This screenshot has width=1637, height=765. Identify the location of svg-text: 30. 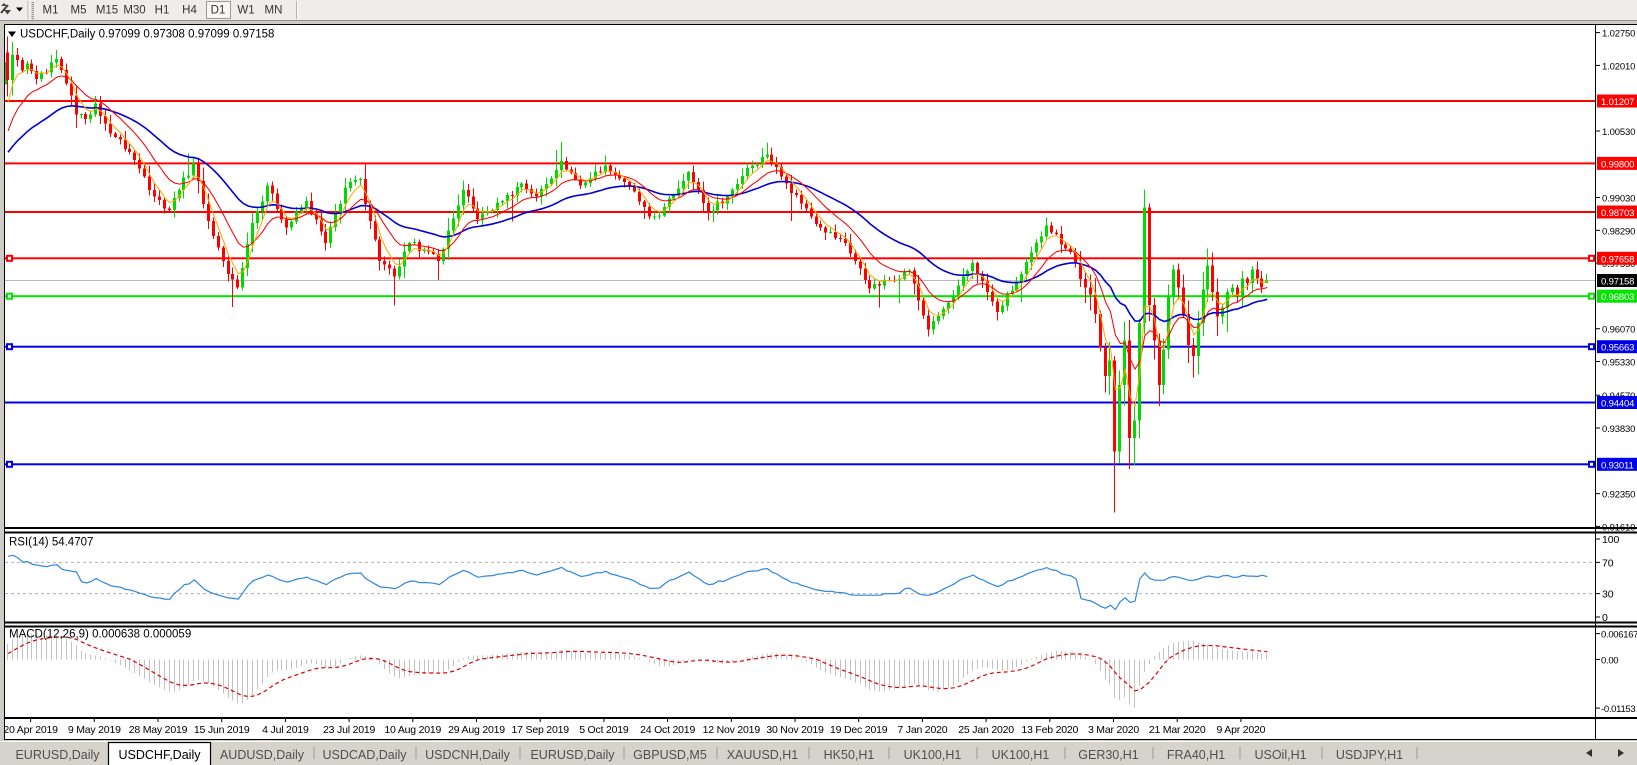
(1608, 595).